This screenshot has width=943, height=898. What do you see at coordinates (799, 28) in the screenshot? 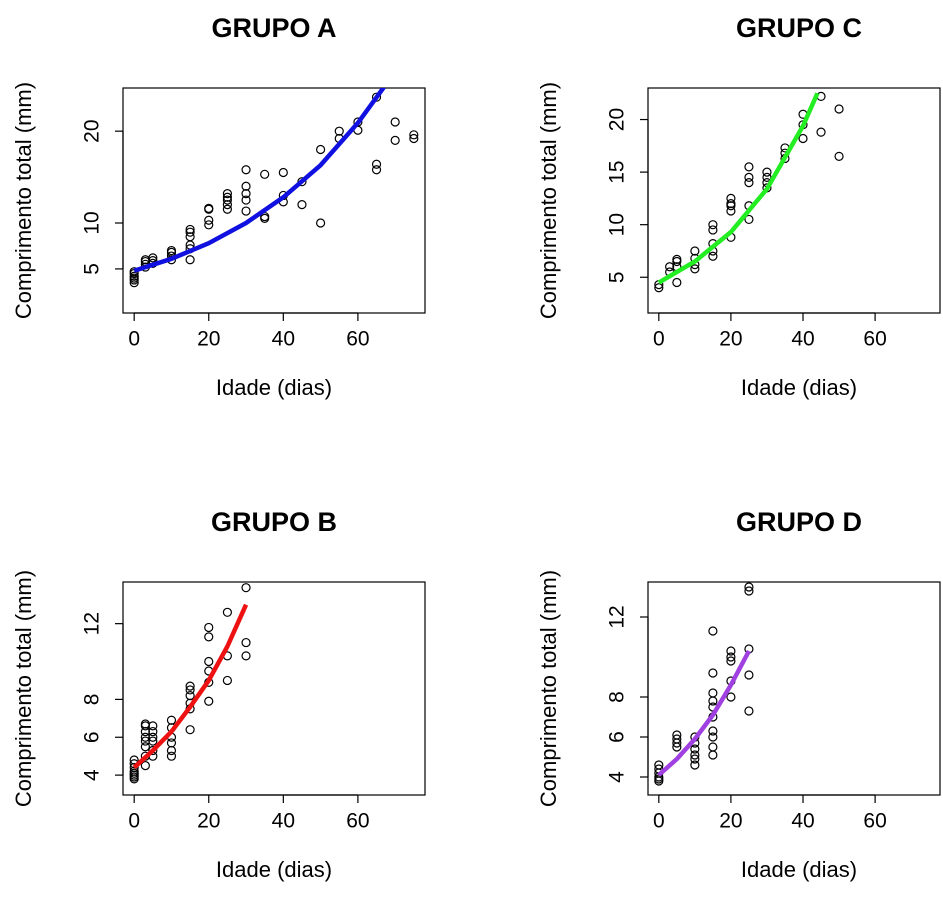
I see `panel-title: GRUPO C` at bounding box center [799, 28].